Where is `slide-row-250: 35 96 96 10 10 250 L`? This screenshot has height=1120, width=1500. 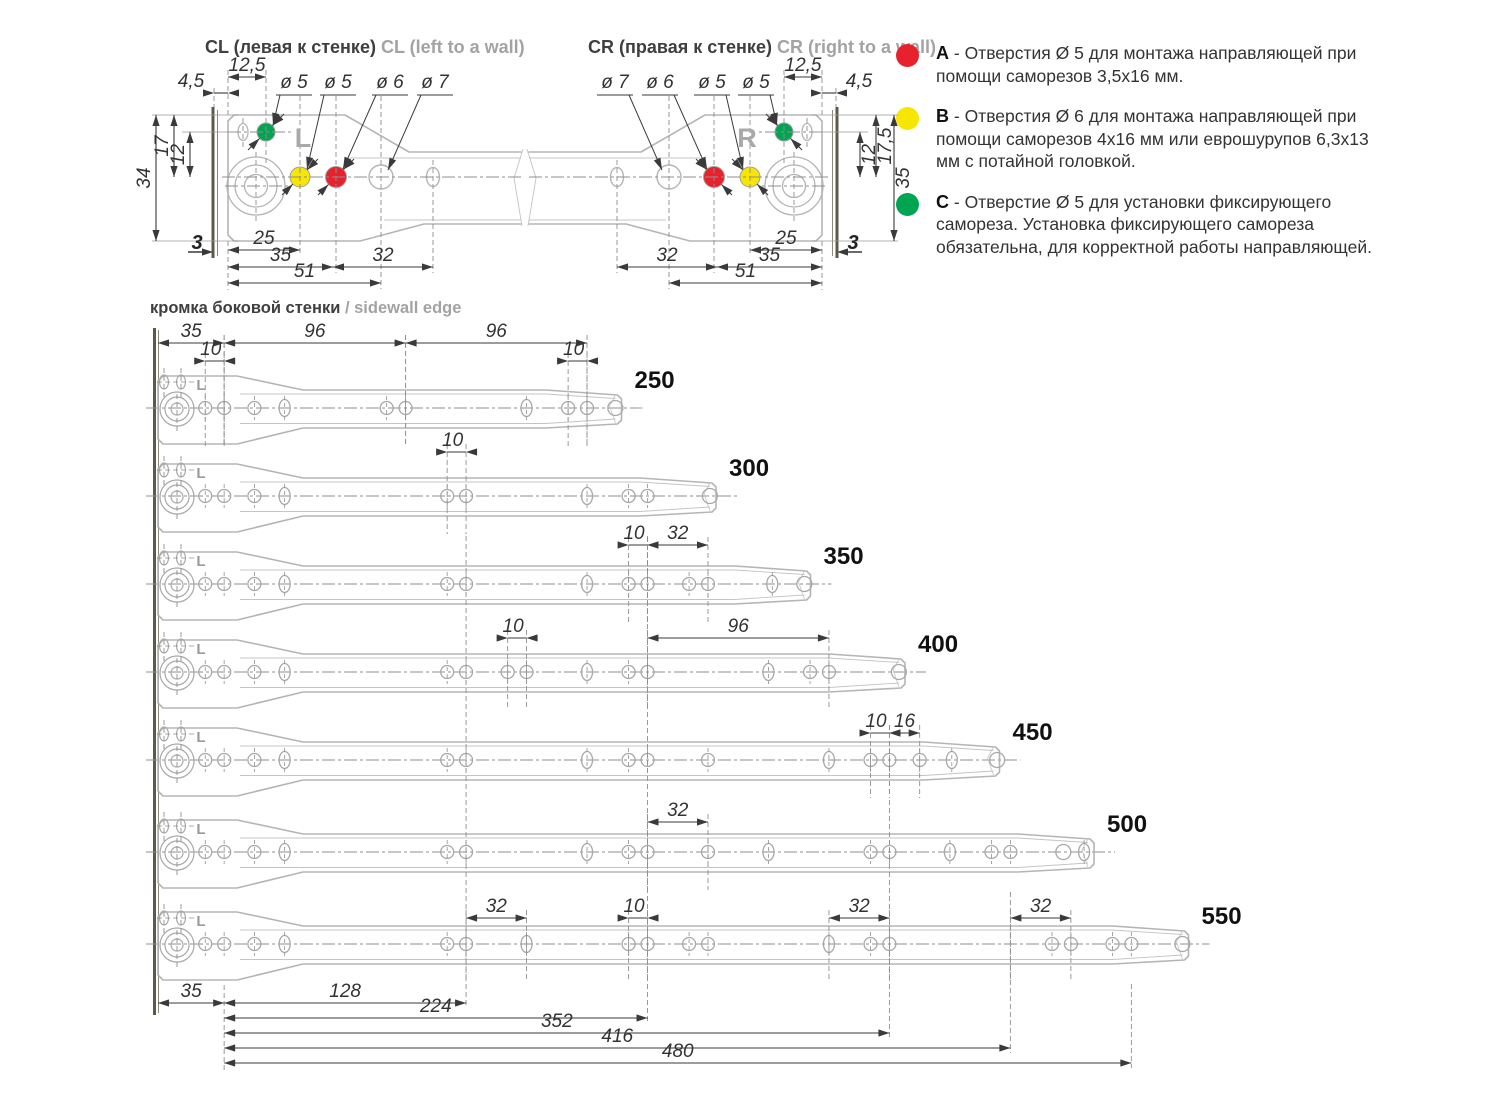
slide-row-250: 35 96 96 10 10 250 L is located at coordinates (410, 383).